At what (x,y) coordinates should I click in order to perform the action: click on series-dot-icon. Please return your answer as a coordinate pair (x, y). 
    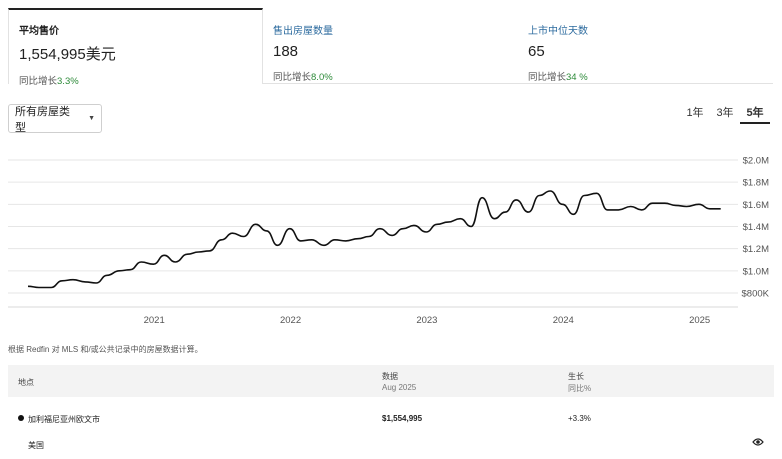
    Looking at the image, I should click on (21, 418).